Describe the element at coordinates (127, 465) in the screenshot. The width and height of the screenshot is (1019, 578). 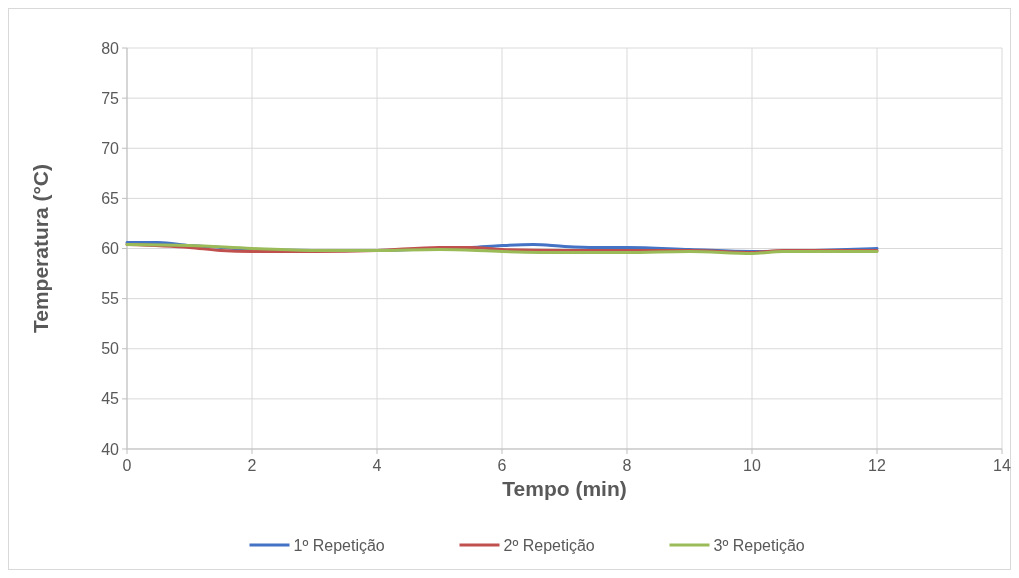
I see `x-tick-label: 0` at that location.